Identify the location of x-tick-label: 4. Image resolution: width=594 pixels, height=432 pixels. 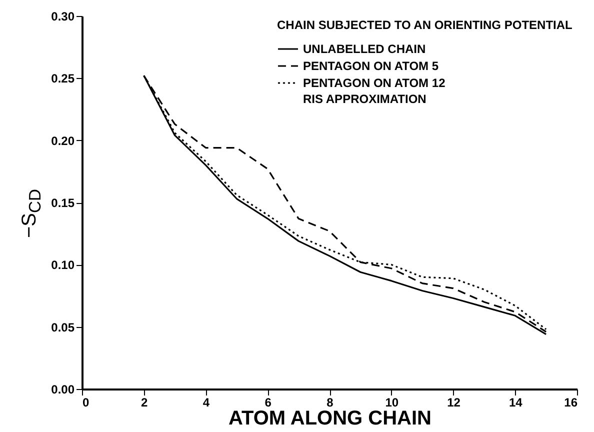
(206, 403).